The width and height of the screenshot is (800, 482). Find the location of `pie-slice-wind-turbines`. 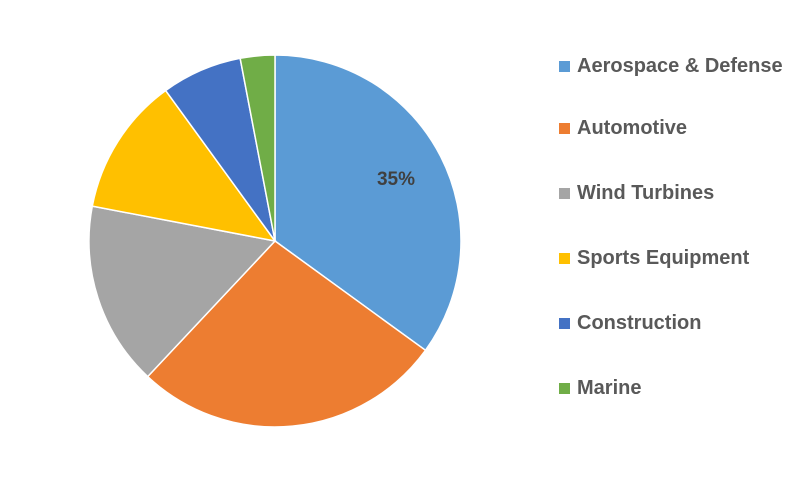

pie-slice-wind-turbines is located at coordinates (182, 291).